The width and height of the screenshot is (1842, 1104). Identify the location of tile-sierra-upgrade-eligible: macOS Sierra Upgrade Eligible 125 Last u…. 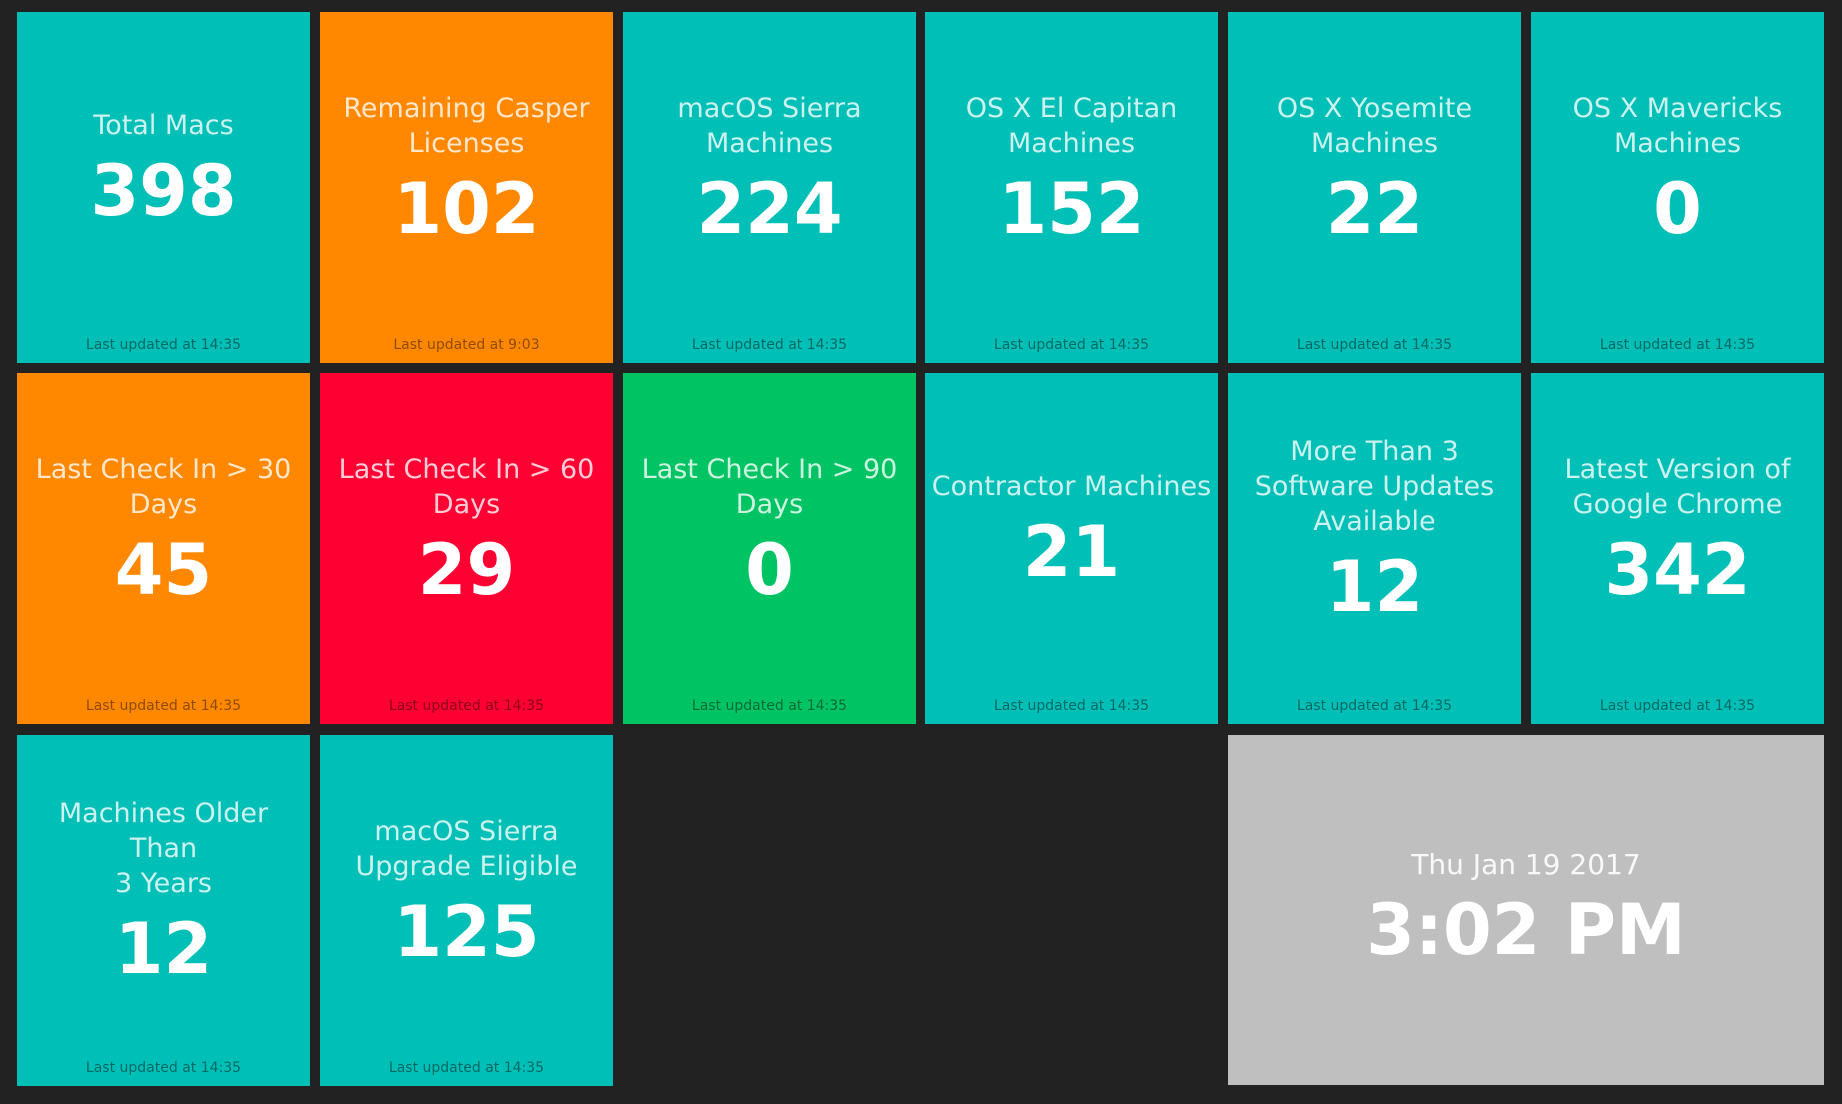
(466, 910).